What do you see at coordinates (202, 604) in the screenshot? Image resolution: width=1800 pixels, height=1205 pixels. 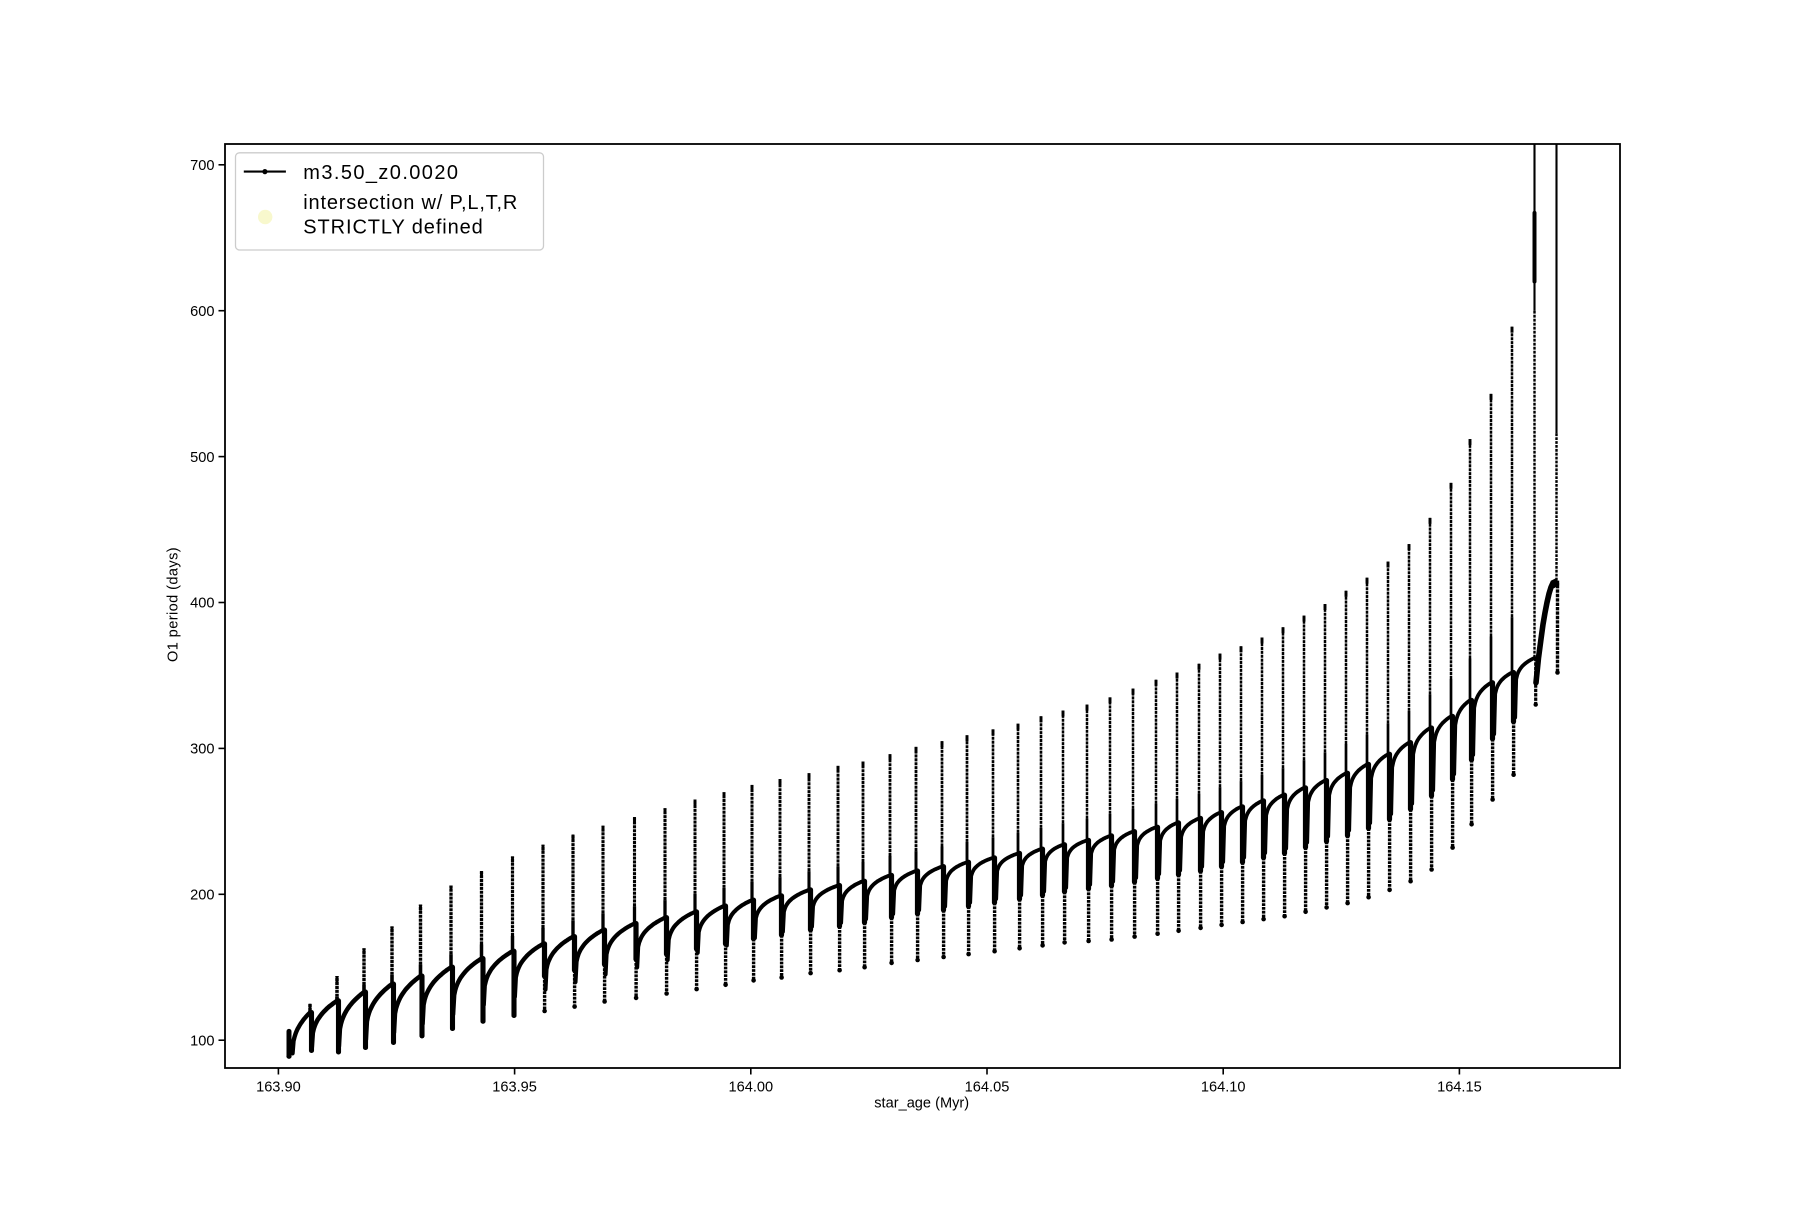 I see `svg-text: 400` at bounding box center [202, 604].